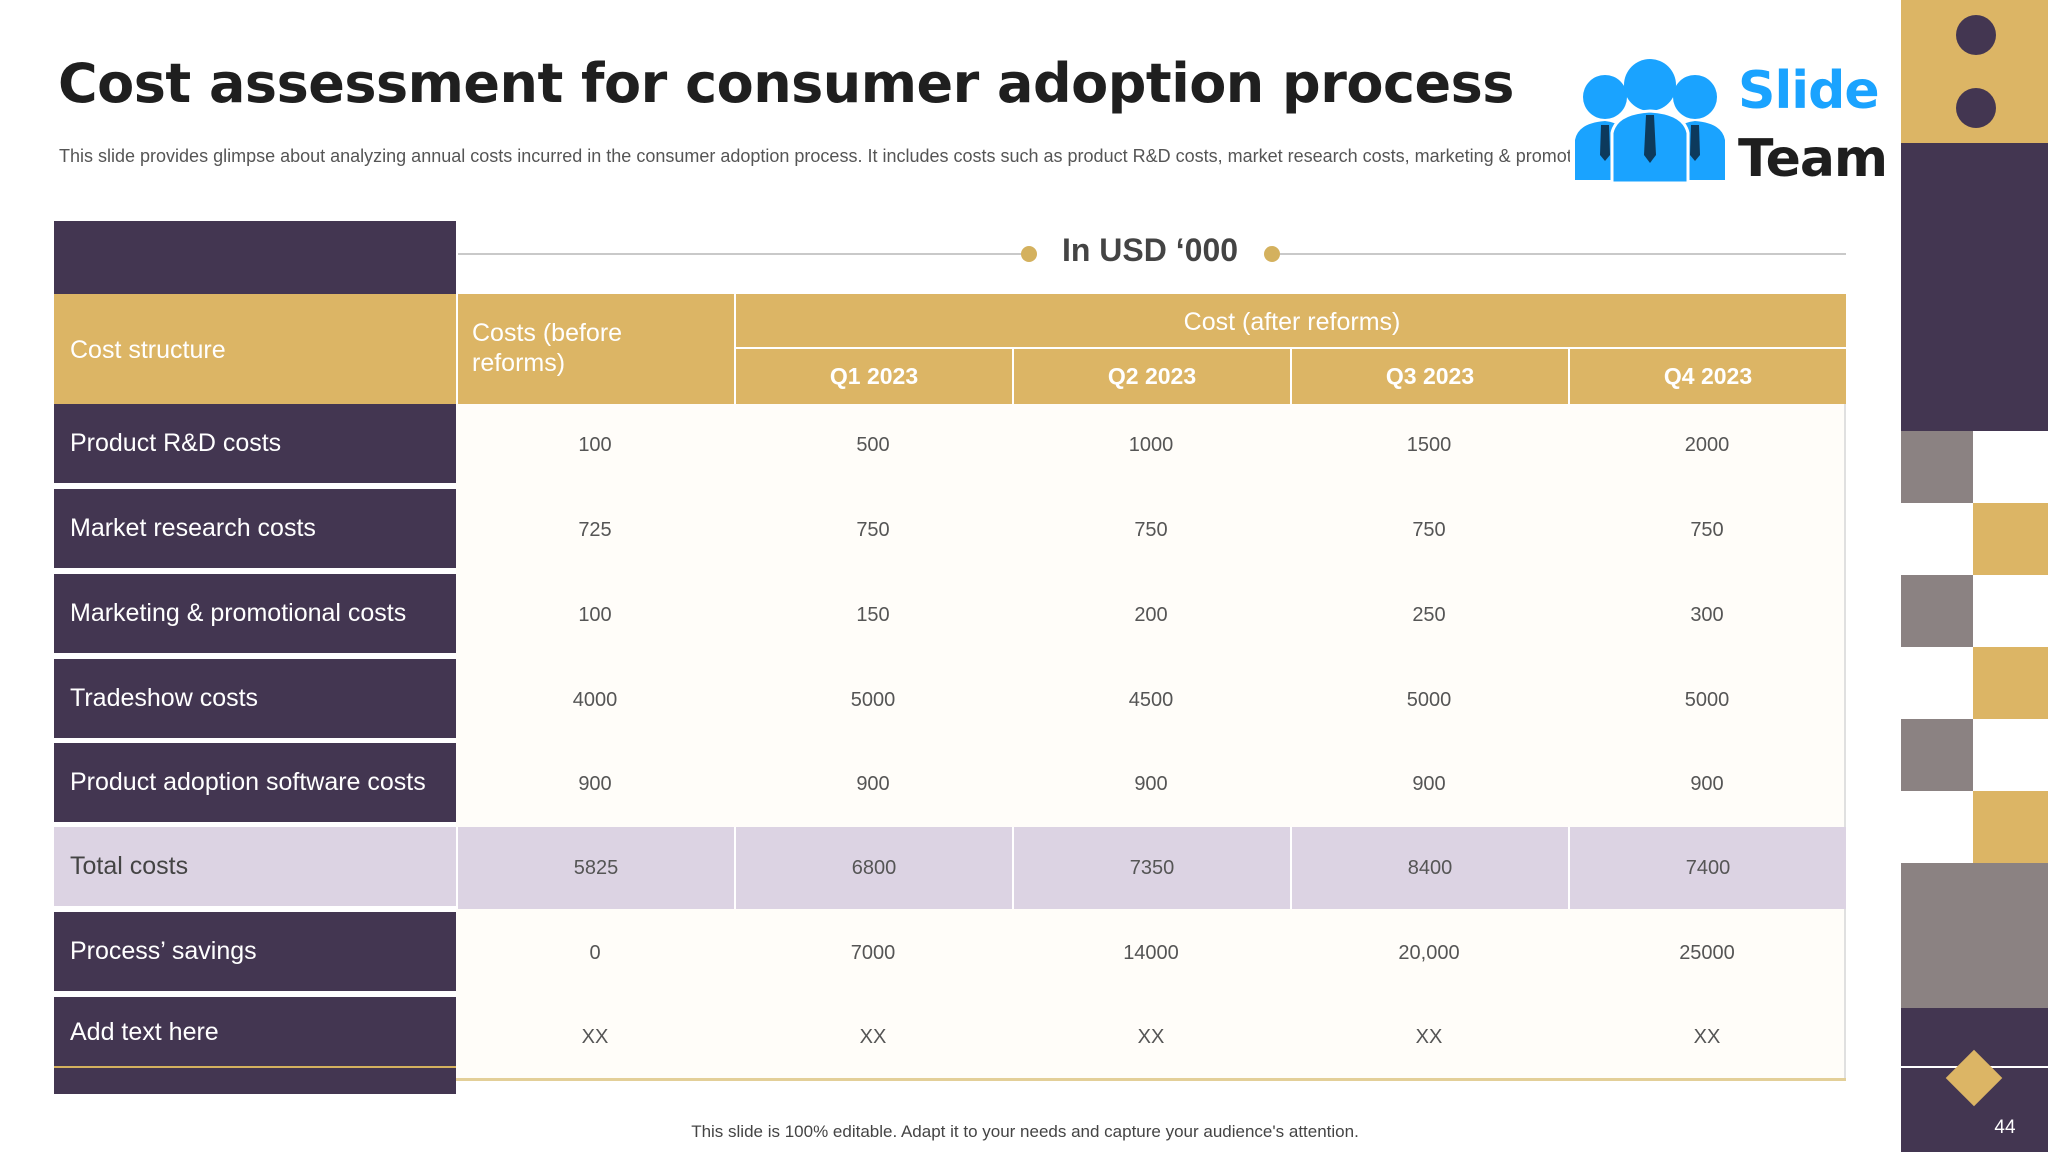  What do you see at coordinates (1429, 952) in the screenshot?
I see `table-cell: 20,000` at bounding box center [1429, 952].